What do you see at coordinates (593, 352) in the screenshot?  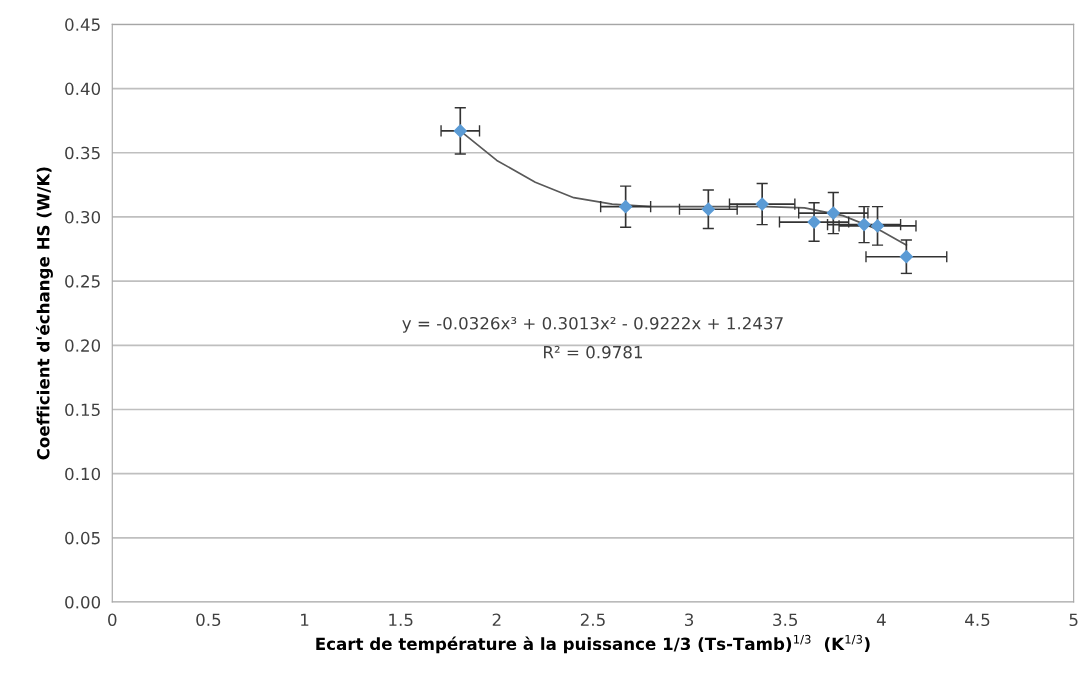 I see `annotation: R² = 0.9781` at bounding box center [593, 352].